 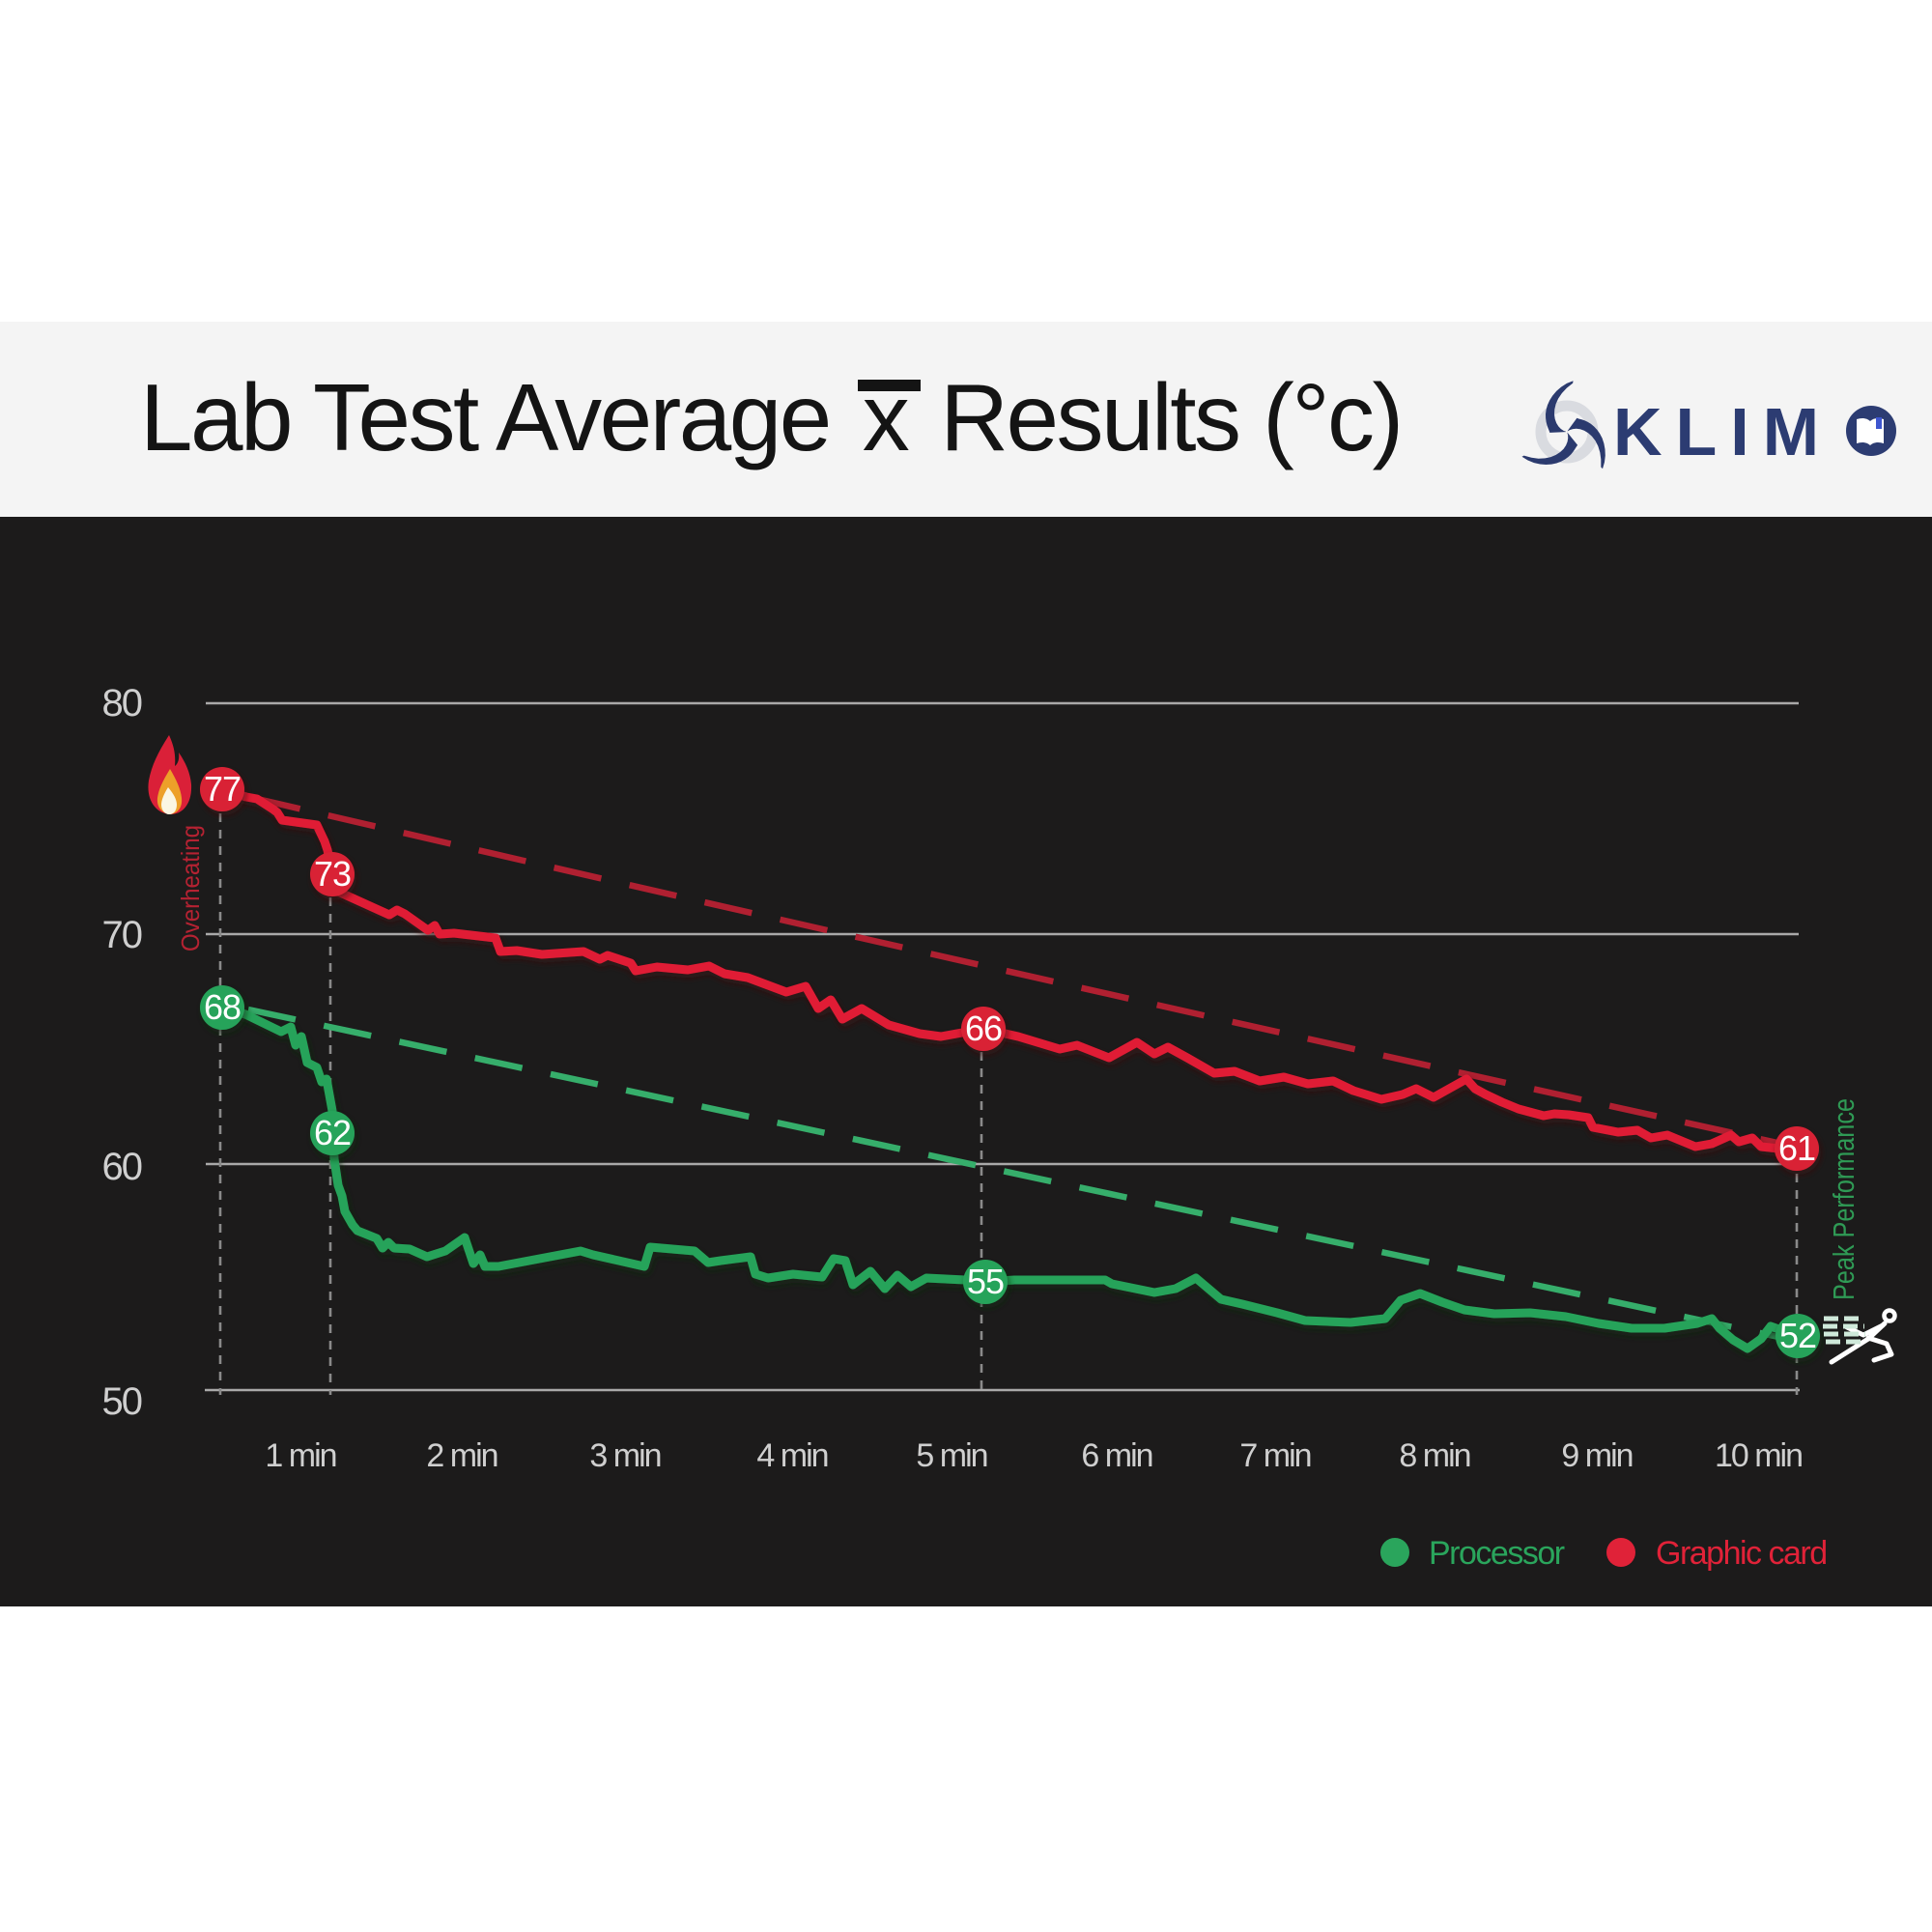 What do you see at coordinates (222, 789) in the screenshot?
I see `svg-text: 77` at bounding box center [222, 789].